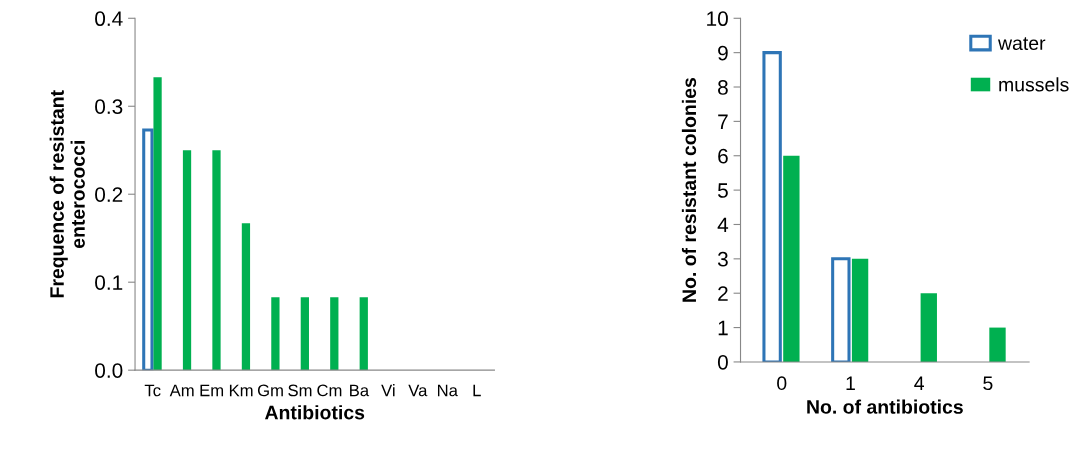  I want to click on y-tick-label: 3, so click(722, 259).